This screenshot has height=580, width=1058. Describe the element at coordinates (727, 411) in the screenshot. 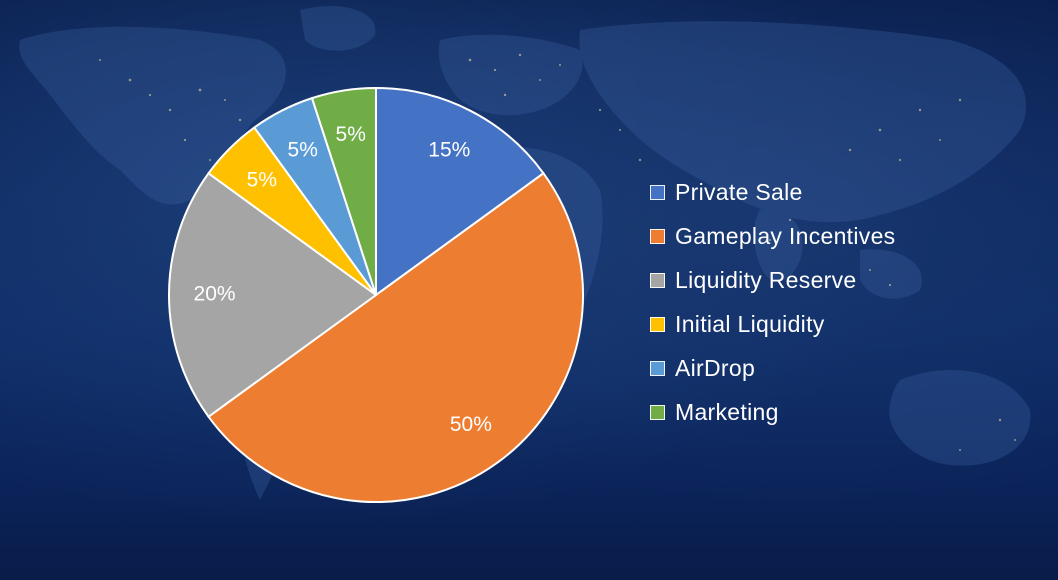

I see `legend-label: Marketing` at that location.